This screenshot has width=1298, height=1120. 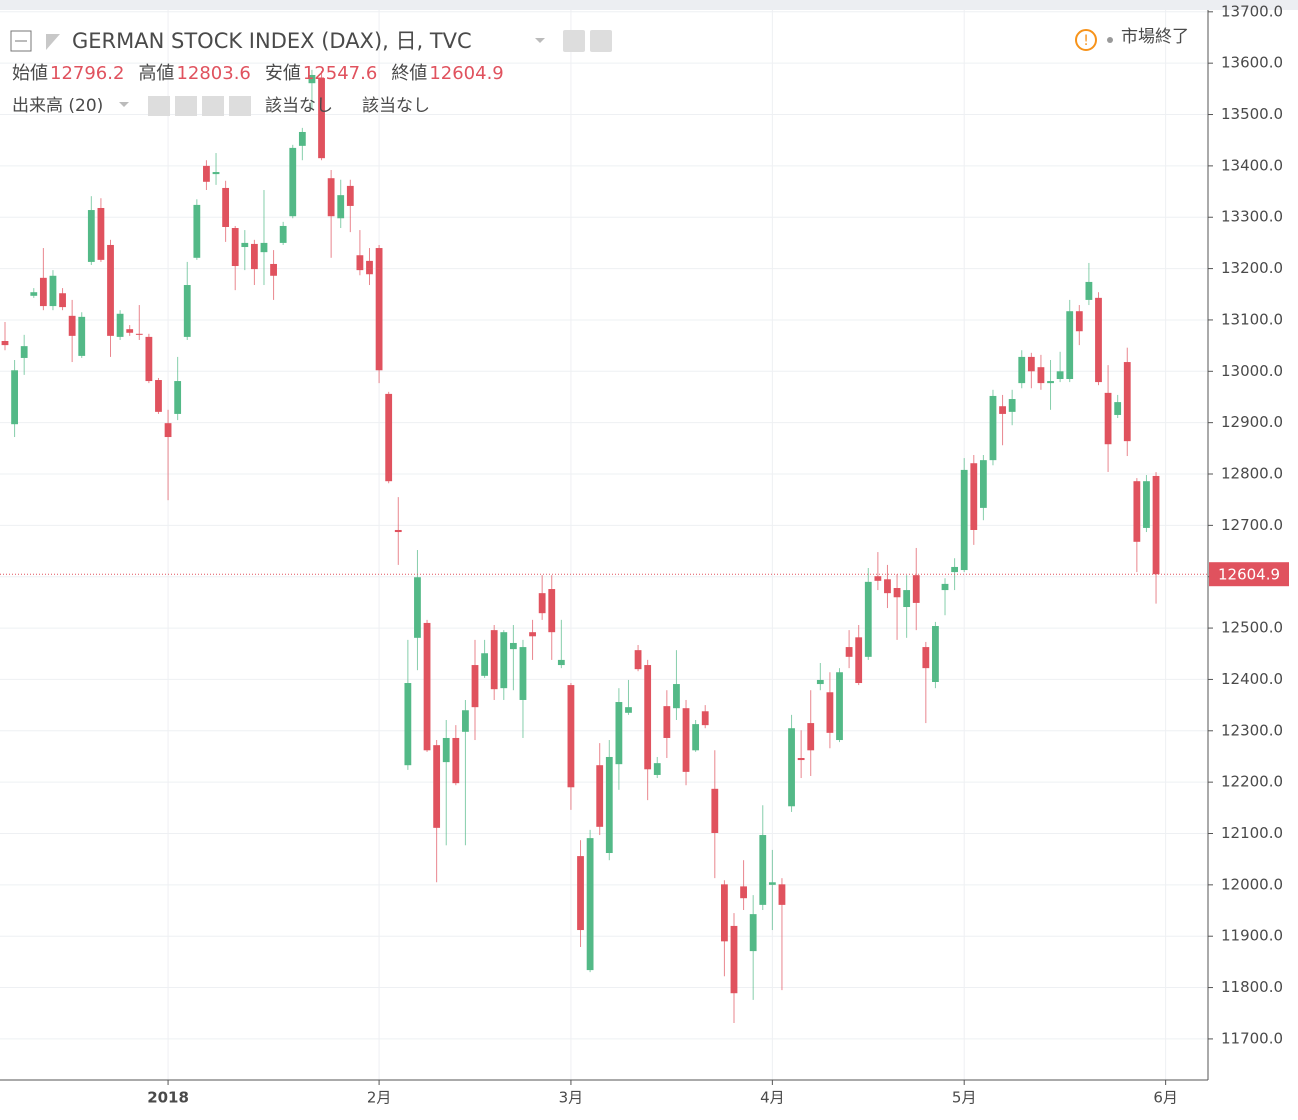 I want to click on top-strip, so click(x=649, y=5).